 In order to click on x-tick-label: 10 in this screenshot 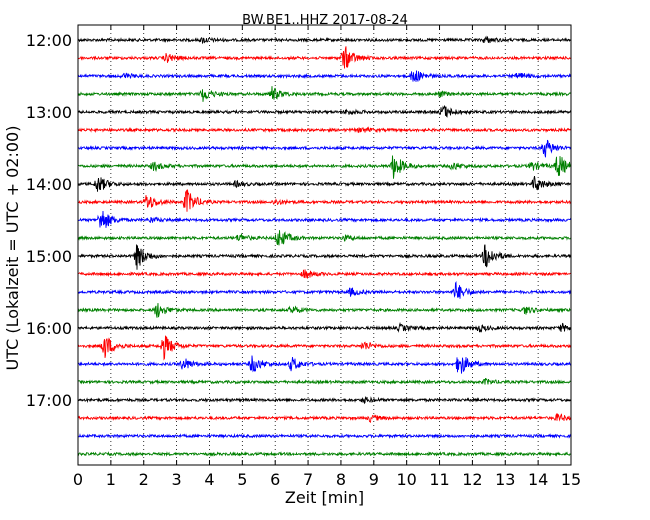, I will do `click(406, 479)`.